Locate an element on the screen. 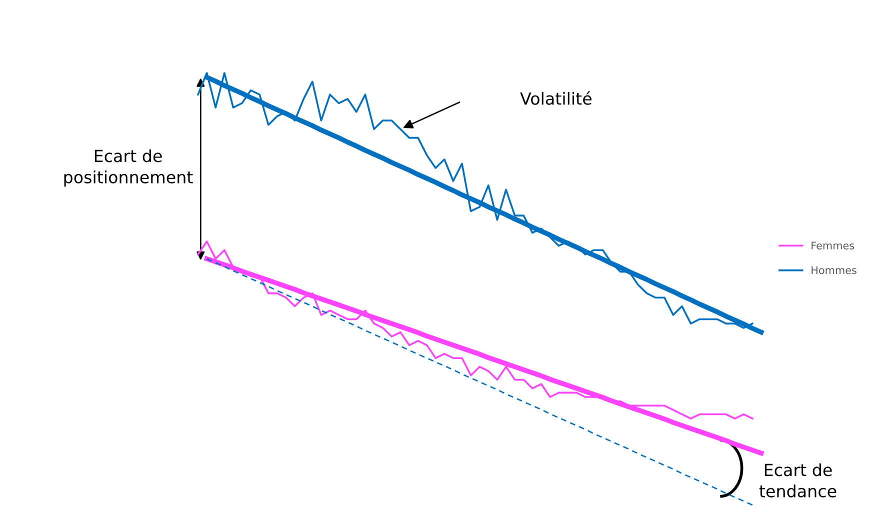 The image size is (892, 514). text: Ecart de positionnement is located at coordinates (128, 168).